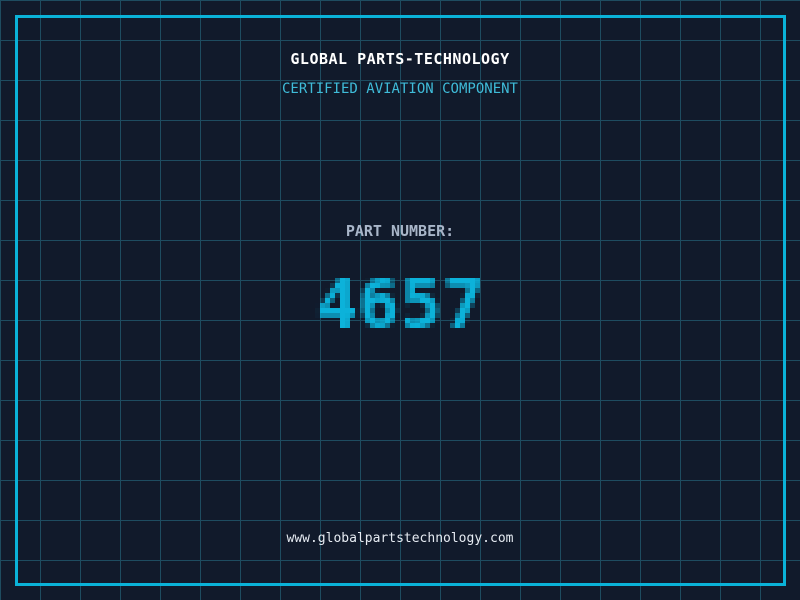 This screenshot has width=800, height=600. I want to click on part-number-display, so click(400, 303).